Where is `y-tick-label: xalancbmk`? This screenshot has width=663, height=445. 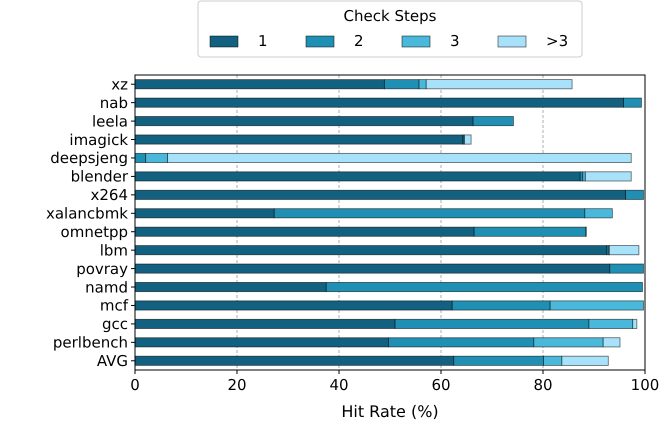 y-tick-label: xalancbmk is located at coordinates (87, 213).